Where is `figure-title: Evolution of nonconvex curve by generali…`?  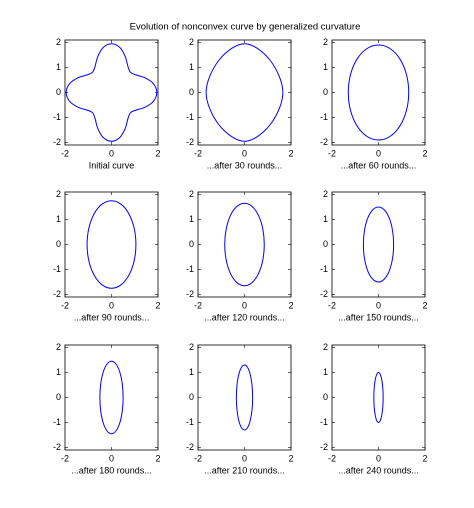
figure-title: Evolution of nonconvex curve by generali… is located at coordinates (245, 27).